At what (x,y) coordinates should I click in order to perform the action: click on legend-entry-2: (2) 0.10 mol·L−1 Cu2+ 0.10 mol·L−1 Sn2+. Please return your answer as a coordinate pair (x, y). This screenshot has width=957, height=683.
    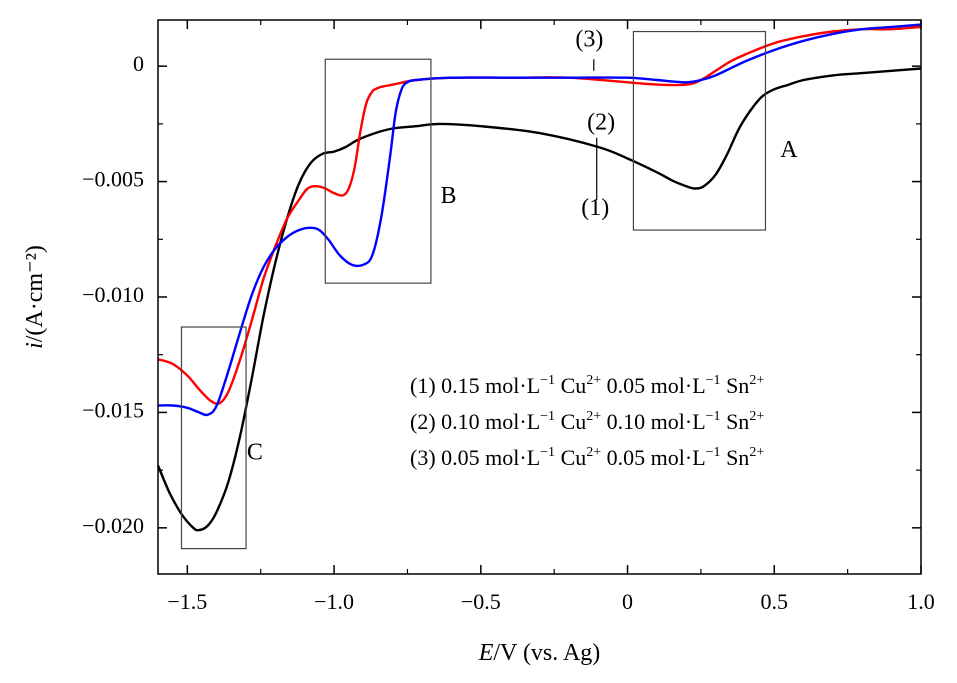
    Looking at the image, I should click on (587, 421).